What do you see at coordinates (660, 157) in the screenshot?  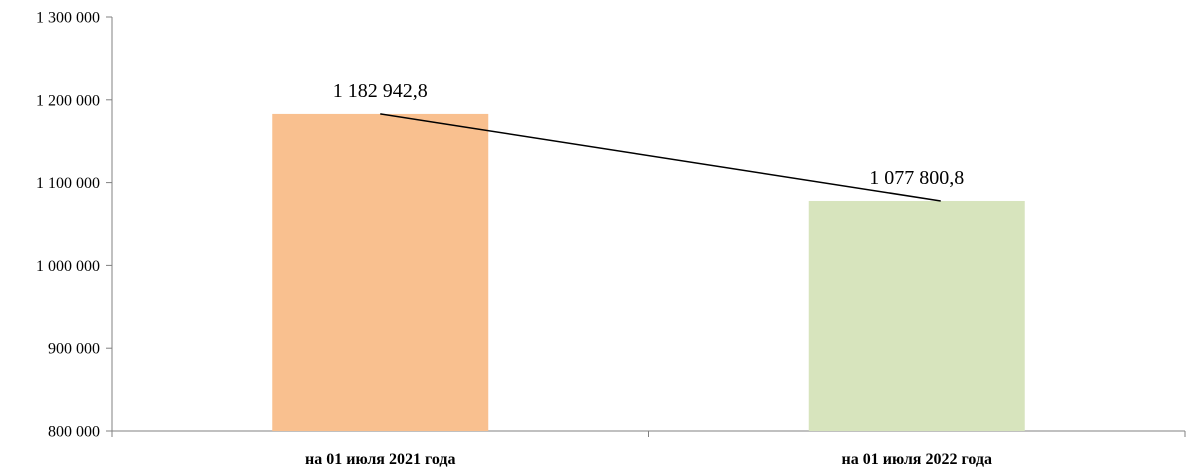 I see `connector-line` at bounding box center [660, 157].